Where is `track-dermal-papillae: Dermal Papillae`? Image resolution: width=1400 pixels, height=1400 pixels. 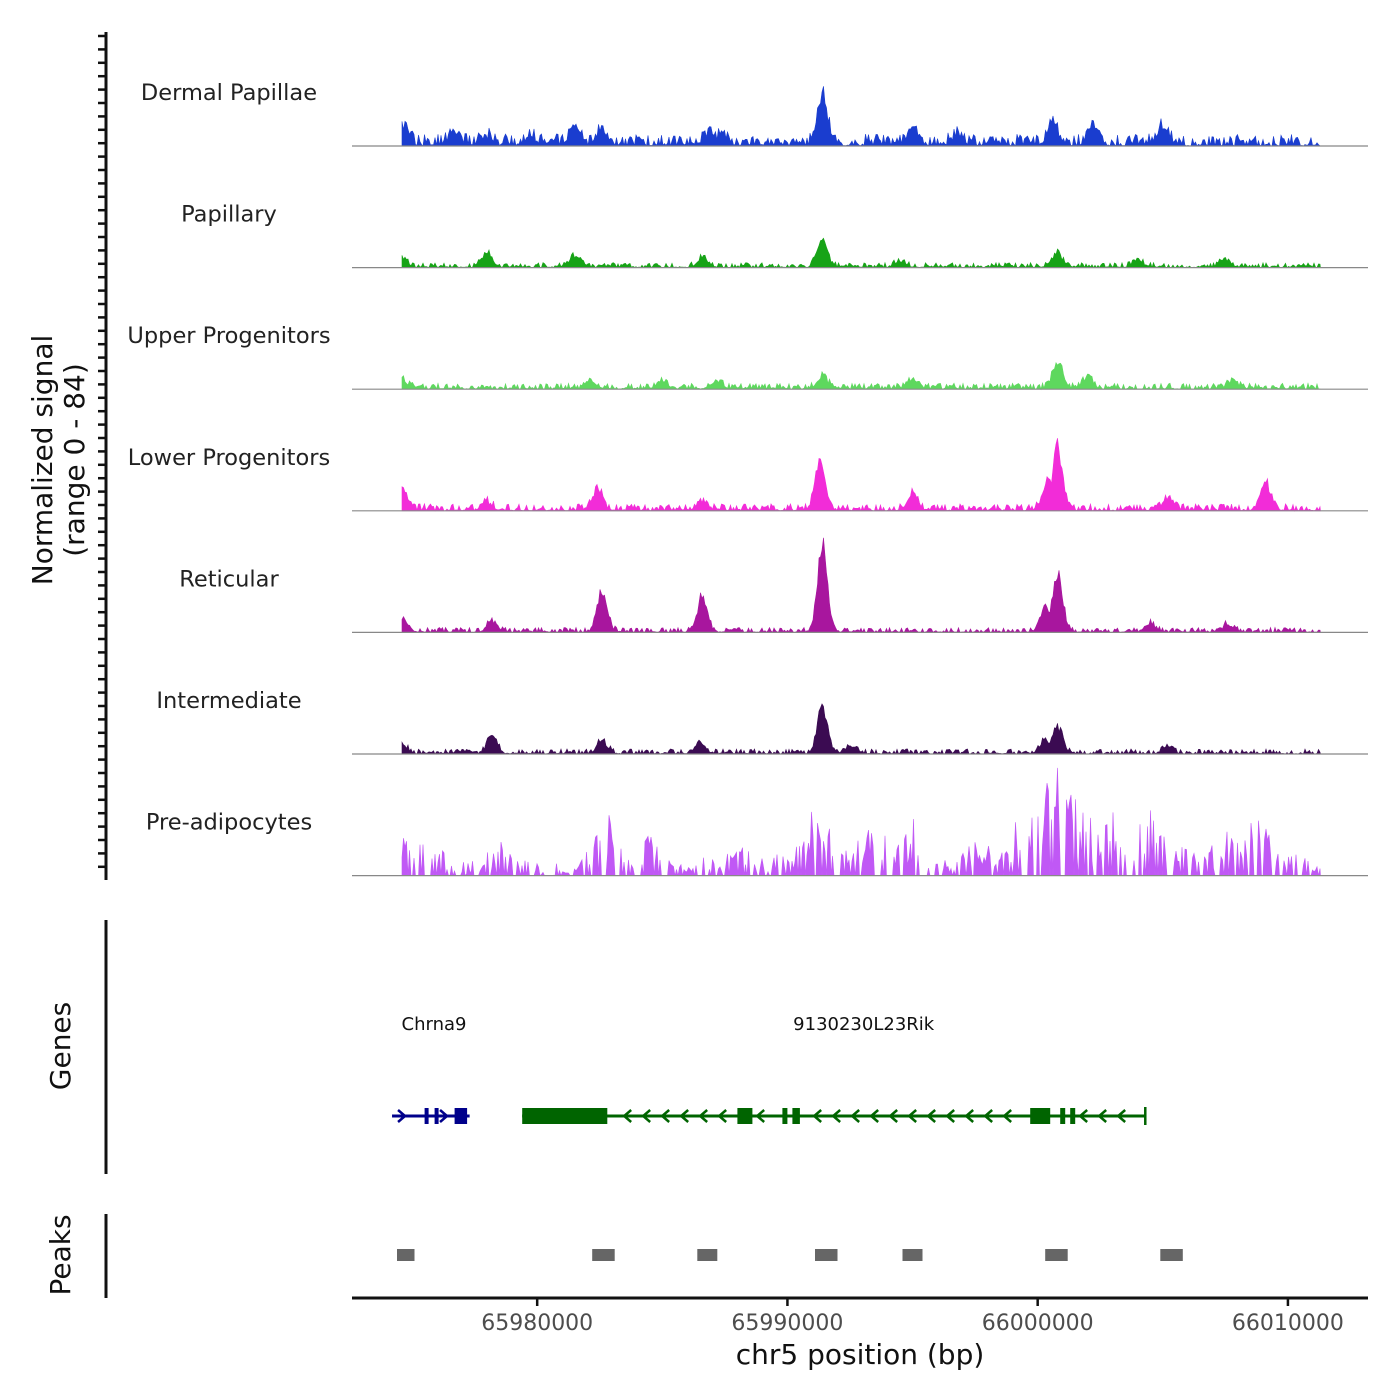 track-dermal-papillae: Dermal Papillae is located at coordinates (754, 113).